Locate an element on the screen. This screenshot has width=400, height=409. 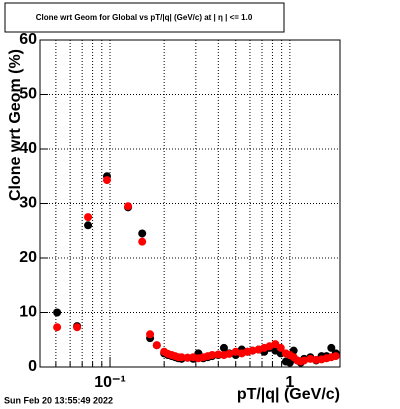
x-tick-label: 10⁻¹ is located at coordinates (110, 382).